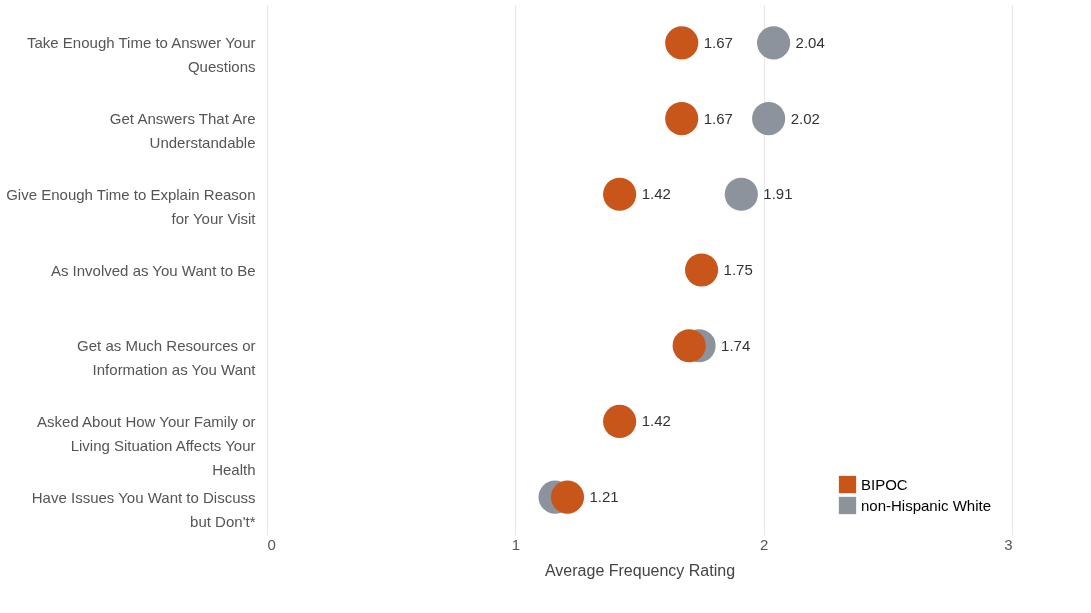 The width and height of the screenshot is (1091, 613). Describe the element at coordinates (131, 206) in the screenshot. I see `y-tick-label: Give Enough Time to Explain Reason for Your Visit` at that location.